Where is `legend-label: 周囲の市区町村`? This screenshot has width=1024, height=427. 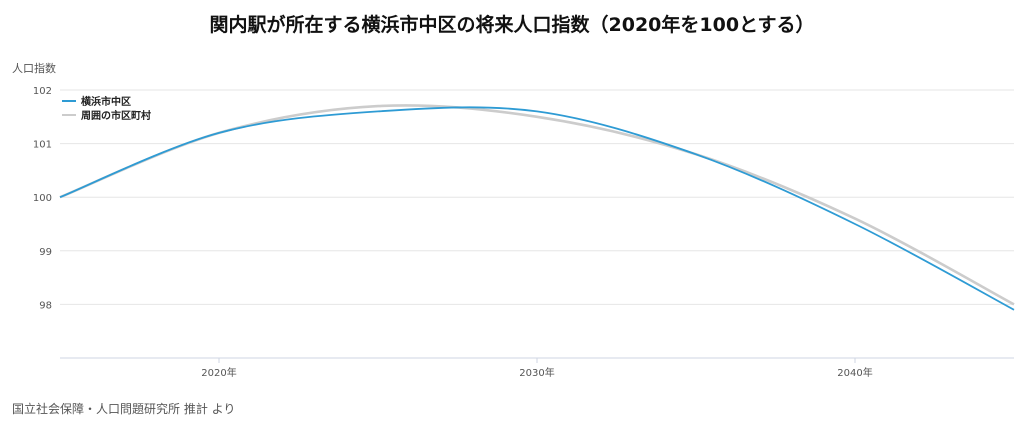
legend-label: 周囲の市区町村 is located at coordinates (116, 115).